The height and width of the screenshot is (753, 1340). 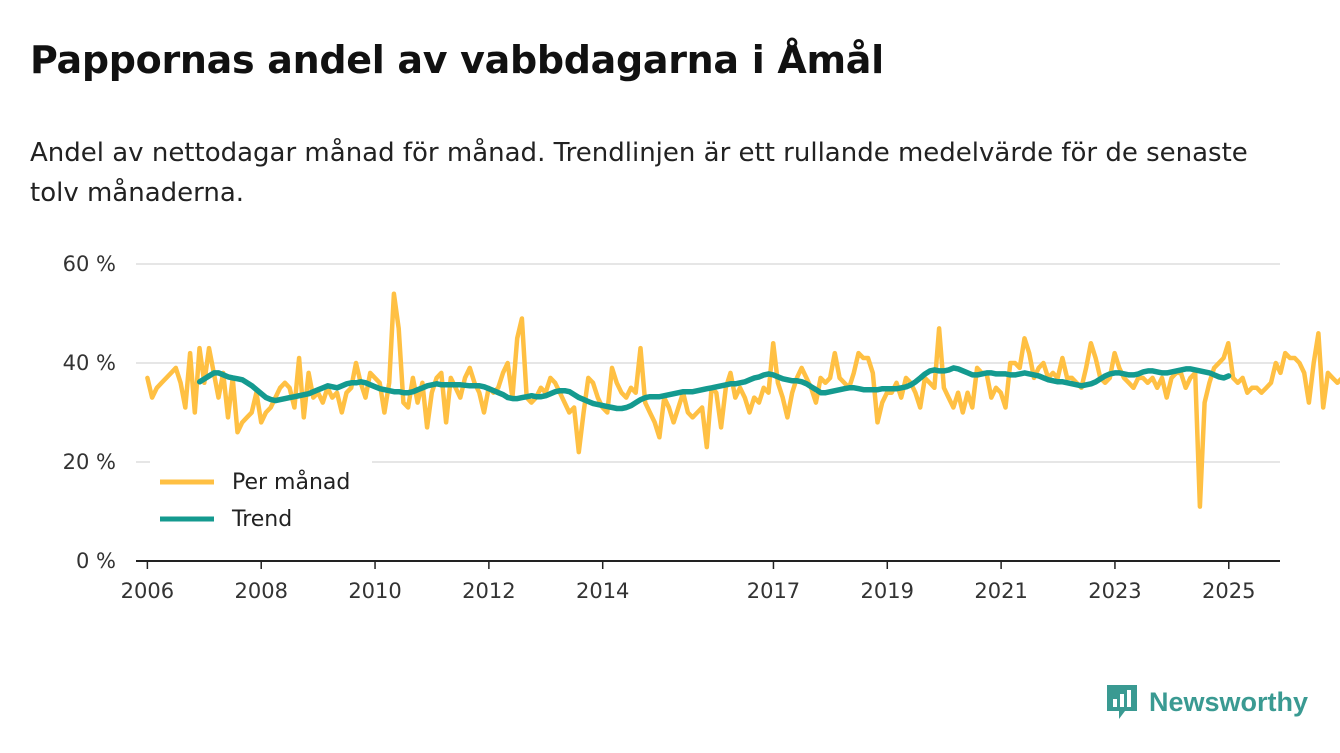 I want to click on newsworthy-logo-icon, so click(x=1121, y=702).